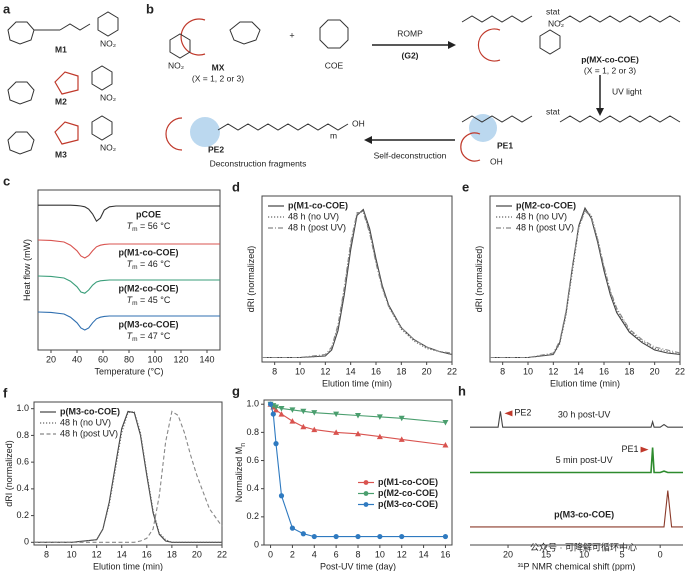 This screenshot has width=685, height=571. What do you see at coordinates (408, 504) in the screenshot?
I see `legend-label: p(M3-co-COE)` at bounding box center [408, 504].